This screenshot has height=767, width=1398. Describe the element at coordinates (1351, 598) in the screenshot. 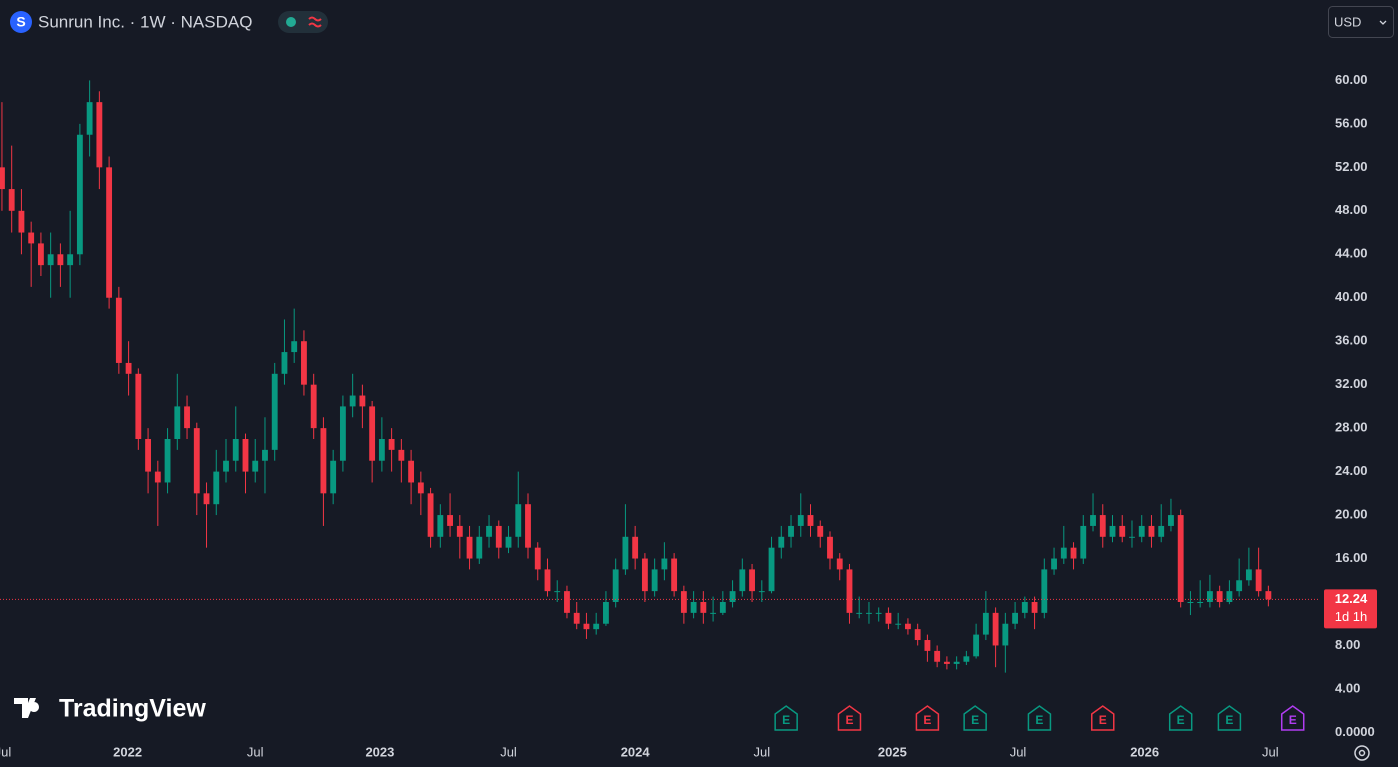

I see `last-price-label: 12.24` at that location.